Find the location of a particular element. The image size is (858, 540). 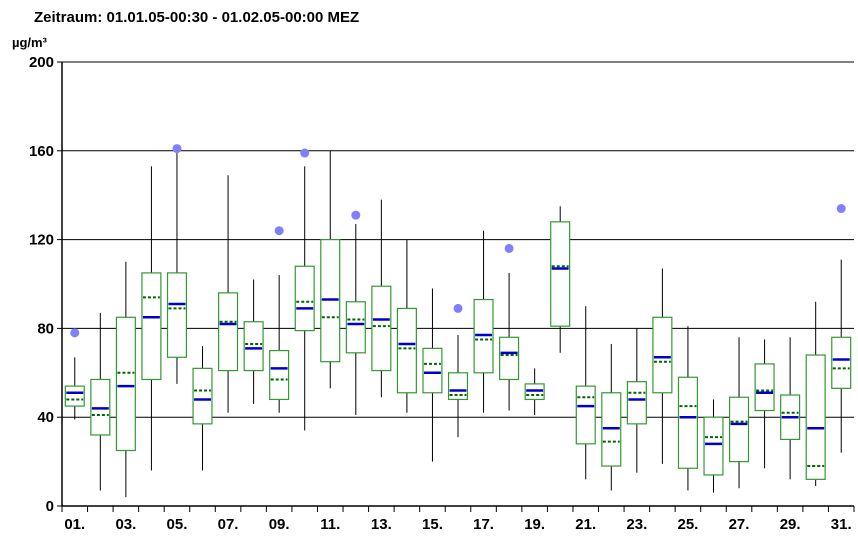

x-tick-label-31: 31. is located at coordinates (841, 524).